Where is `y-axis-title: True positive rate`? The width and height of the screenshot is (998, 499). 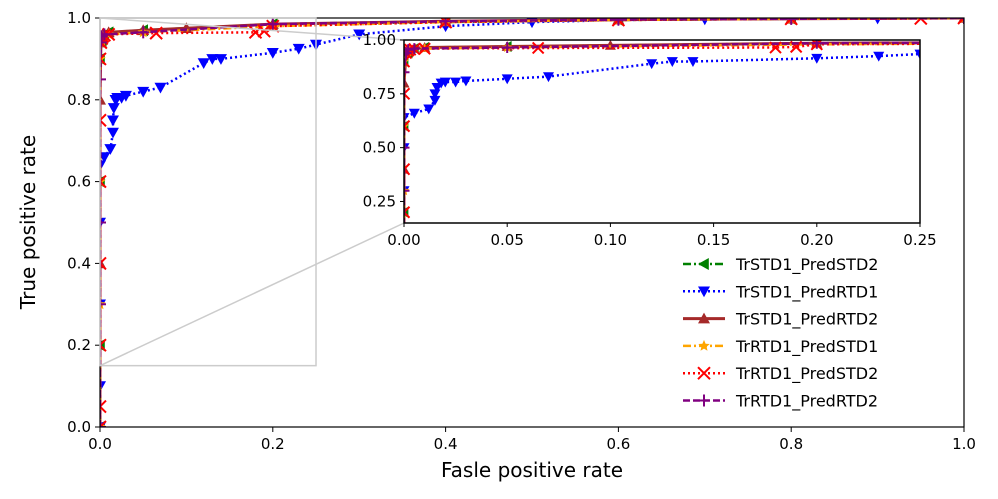 y-axis-title: True positive rate is located at coordinates (28, 222).